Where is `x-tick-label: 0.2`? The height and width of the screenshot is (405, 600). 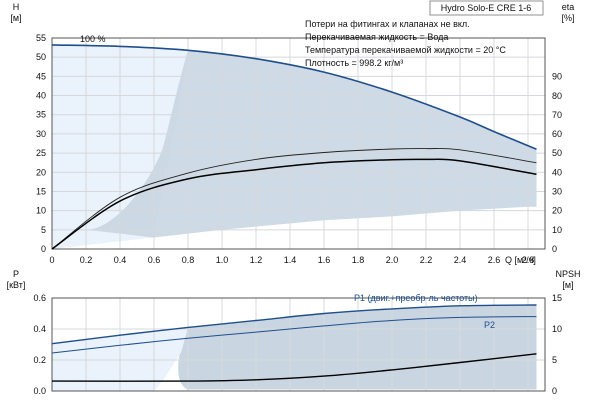
x-tick-label: 0.2 is located at coordinates (86, 260).